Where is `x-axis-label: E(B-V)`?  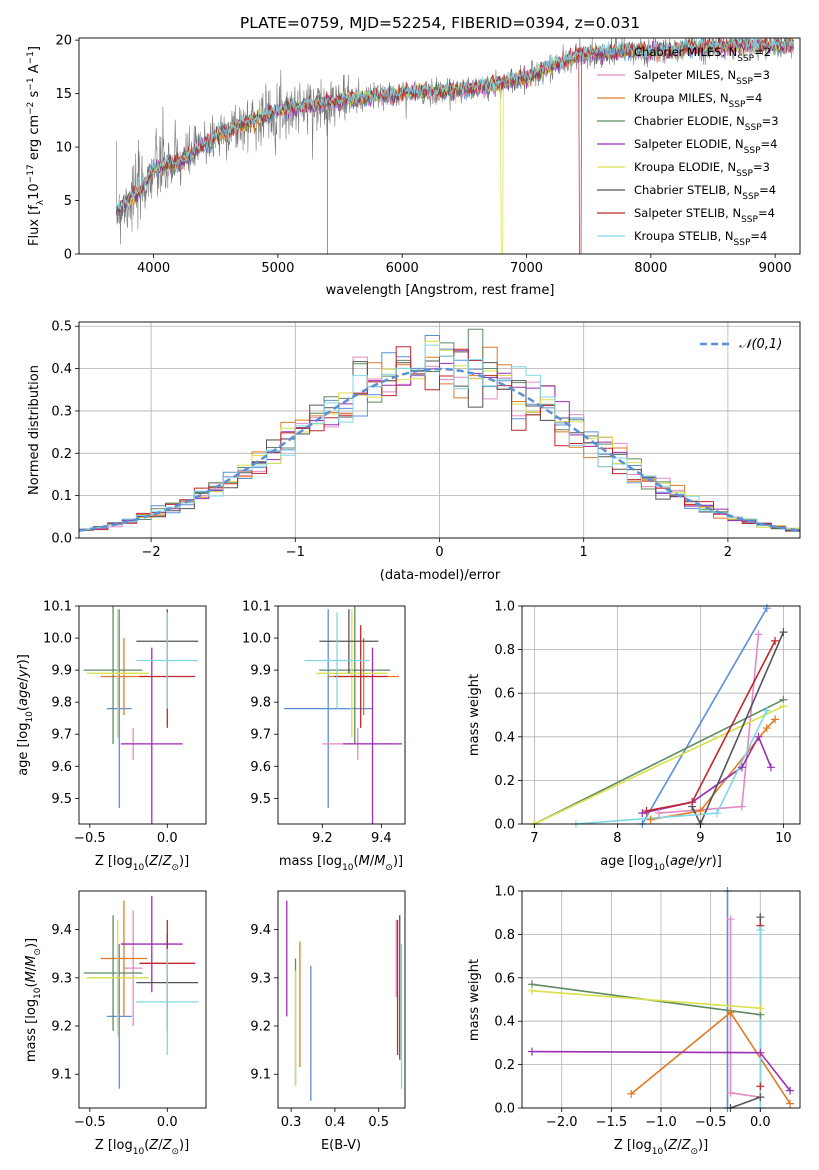 x-axis-label: E(B-V) is located at coordinates (341, 1145).